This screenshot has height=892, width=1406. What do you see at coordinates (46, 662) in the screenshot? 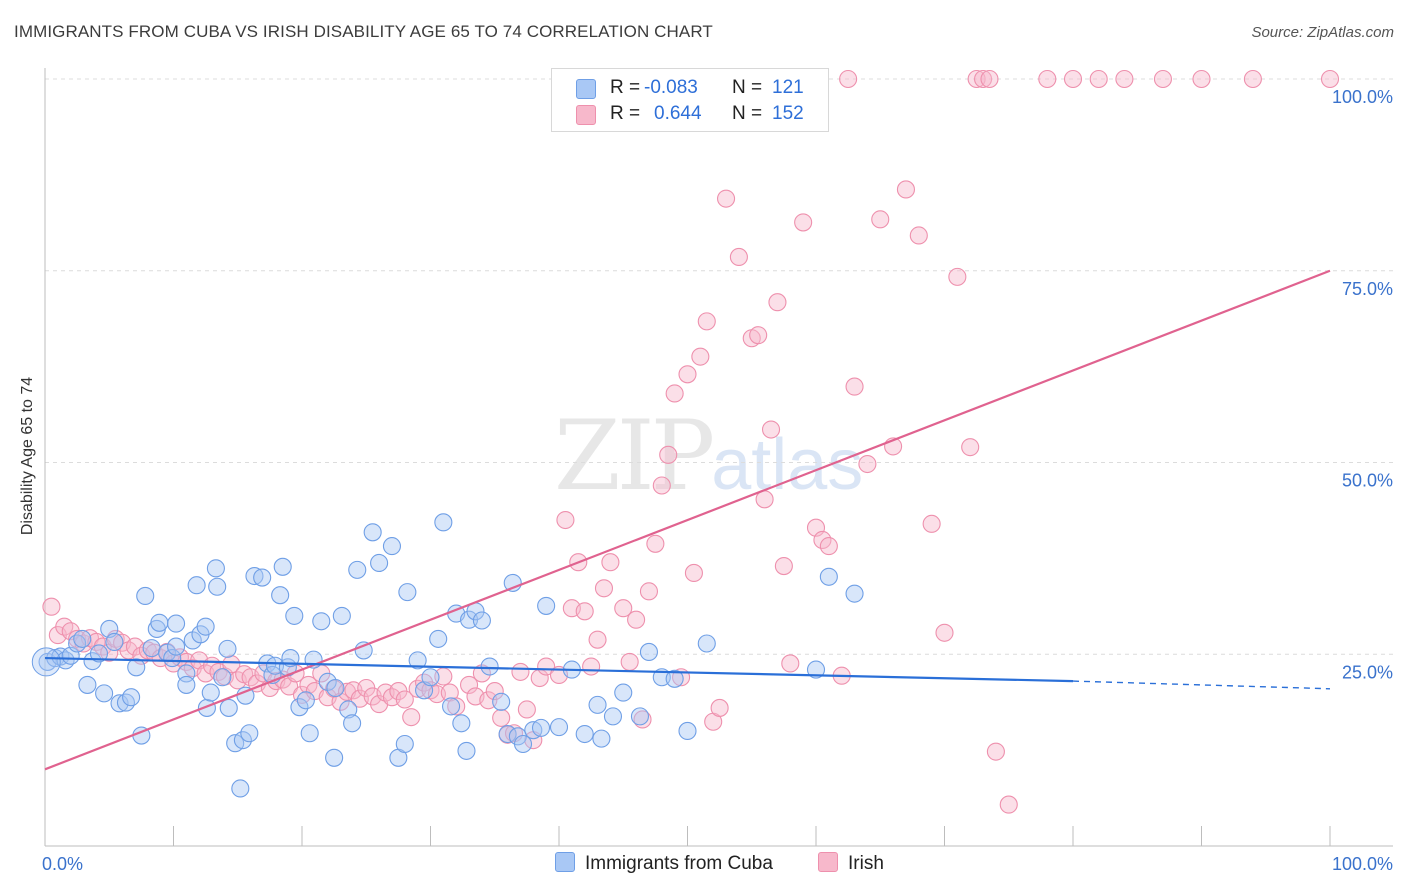
I see `cuba-point-cluster` at bounding box center [46, 662].